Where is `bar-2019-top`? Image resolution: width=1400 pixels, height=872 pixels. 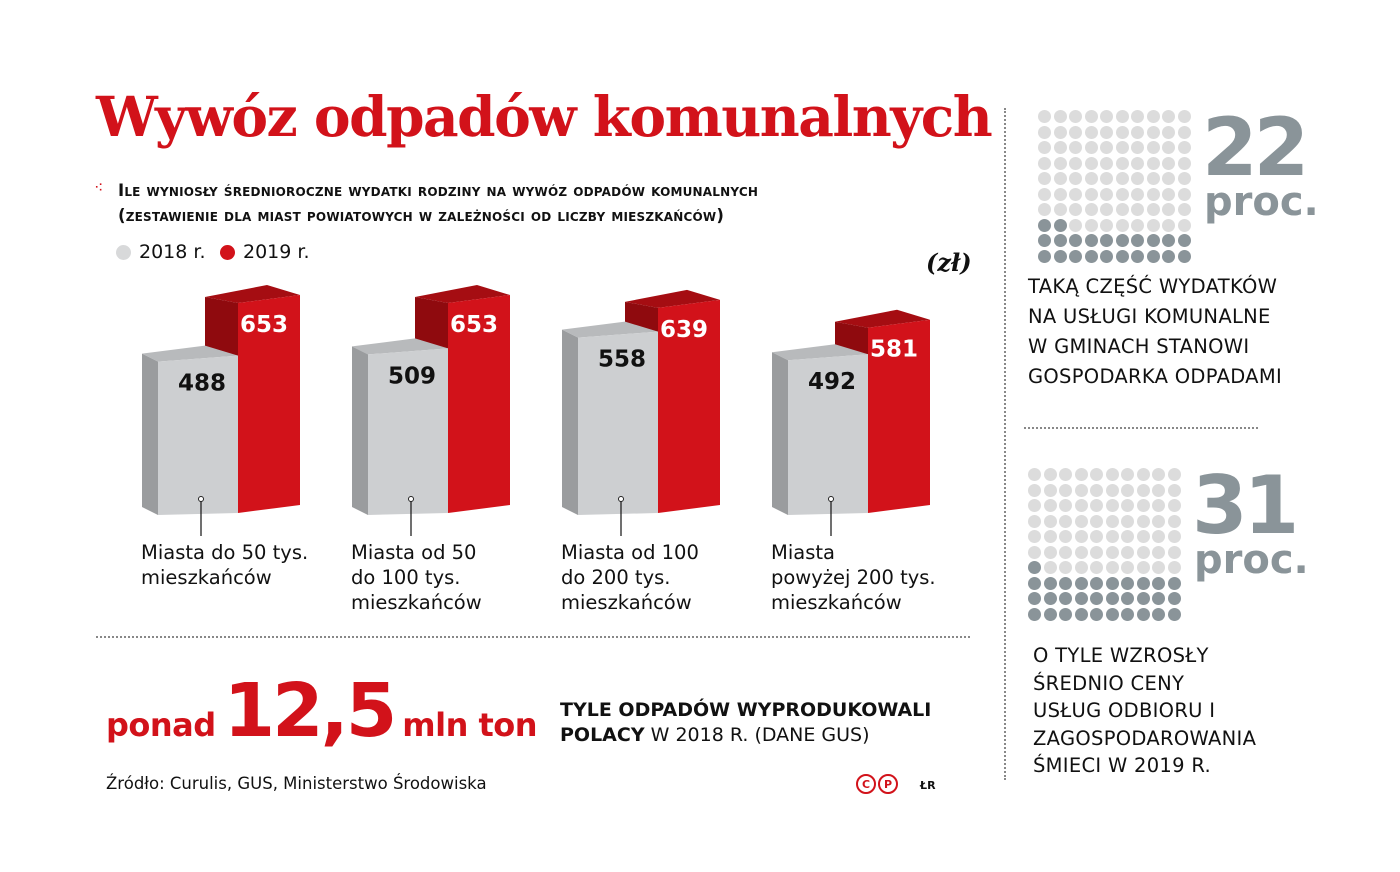 bar-2019-top is located at coordinates (462, 294).